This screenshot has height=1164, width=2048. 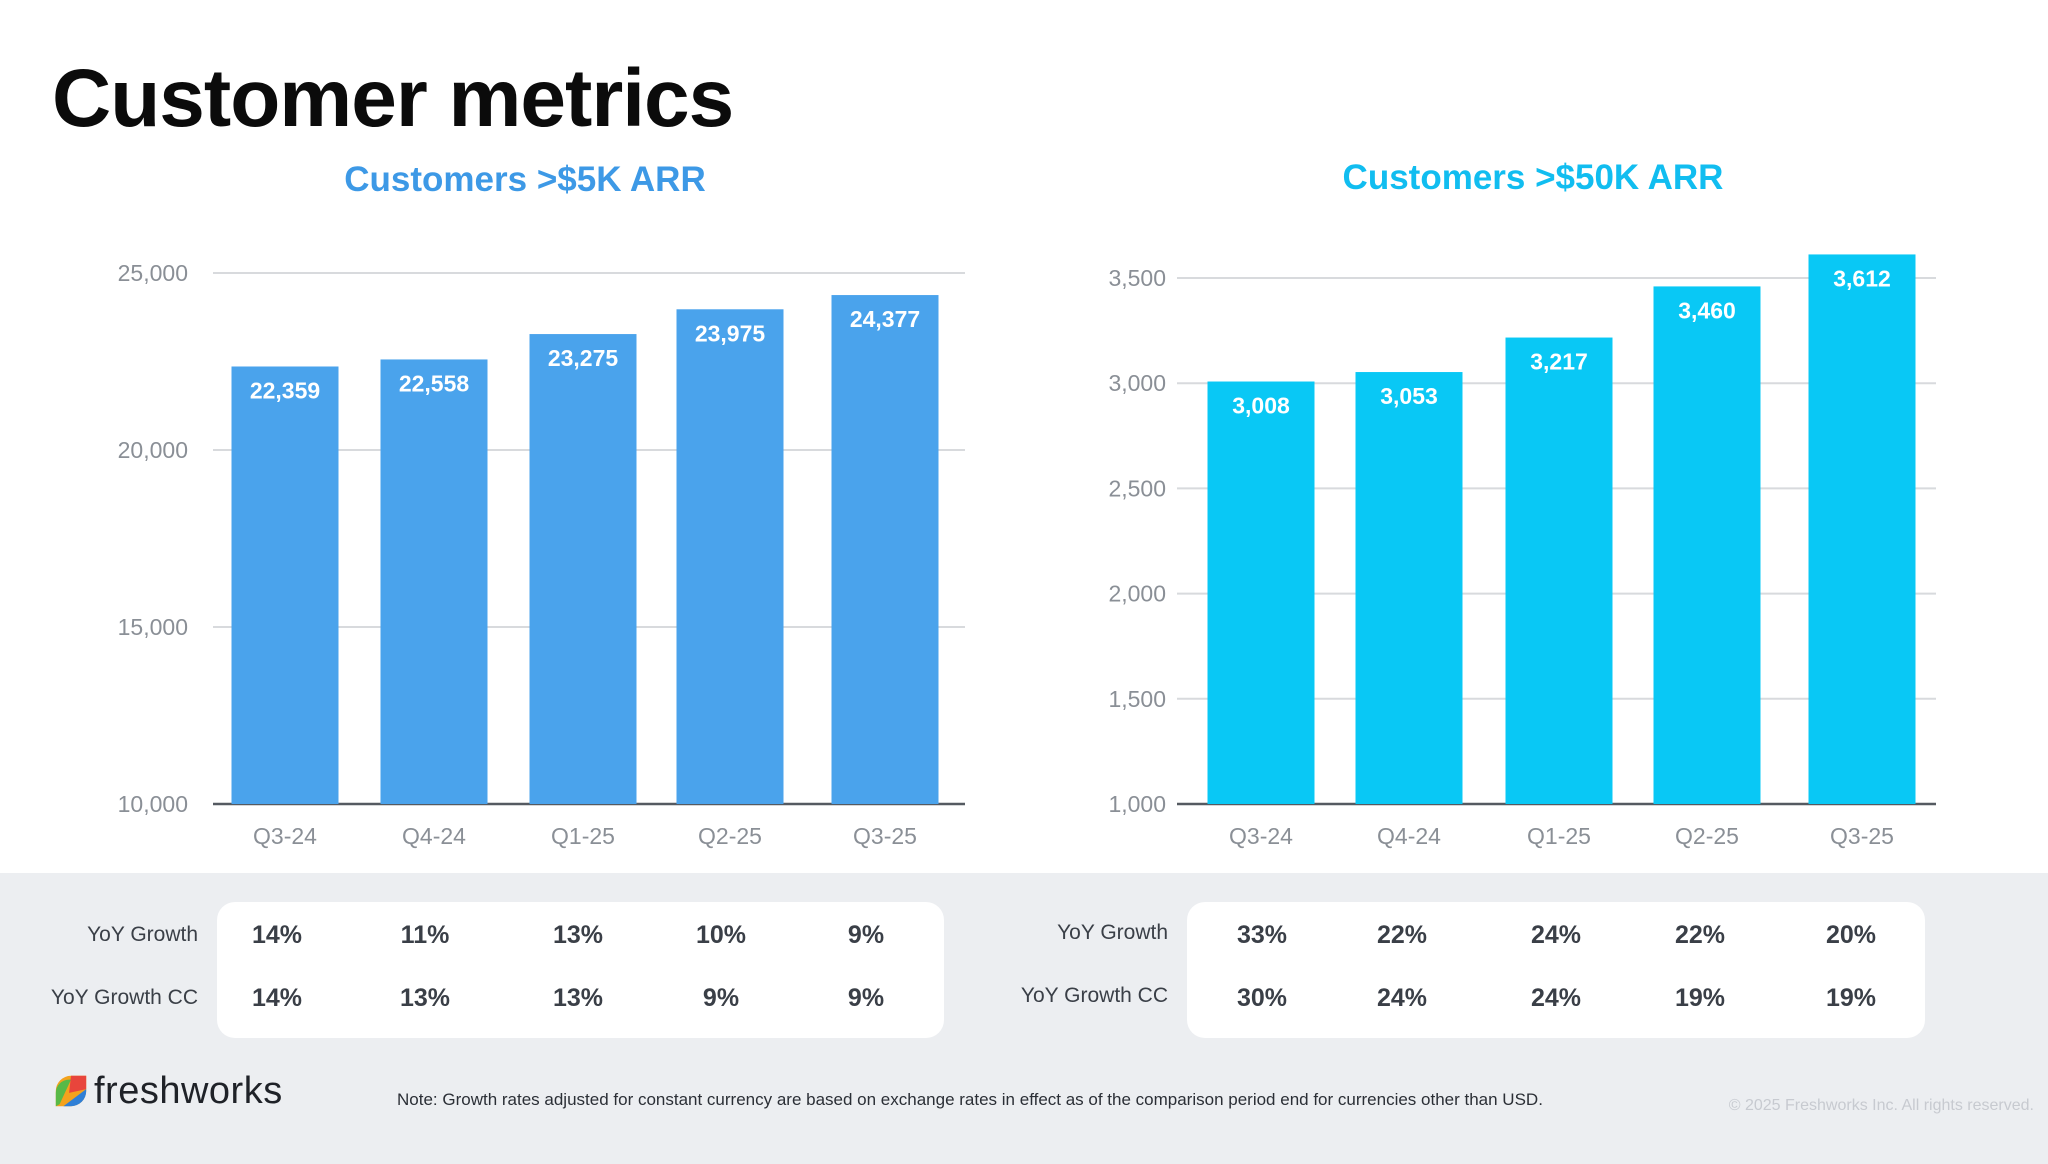 What do you see at coordinates (1409, 836) in the screenshot?
I see `xtick-label-right-1: Q4-24` at bounding box center [1409, 836].